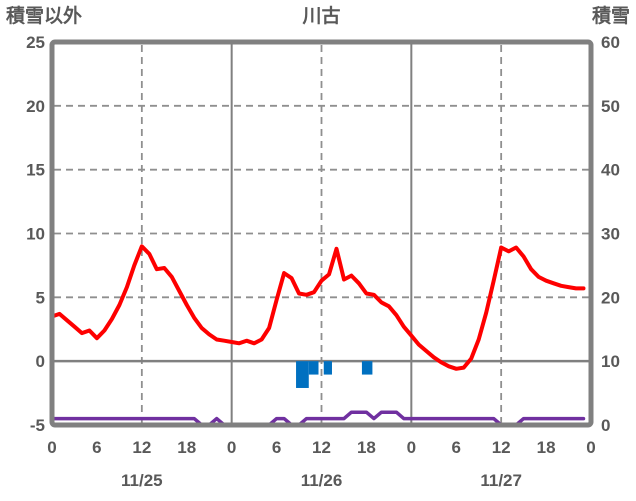 The height and width of the screenshot is (501, 636). What do you see at coordinates (142, 480) in the screenshot?
I see `x-axis-date-label: 11/25` at bounding box center [142, 480].